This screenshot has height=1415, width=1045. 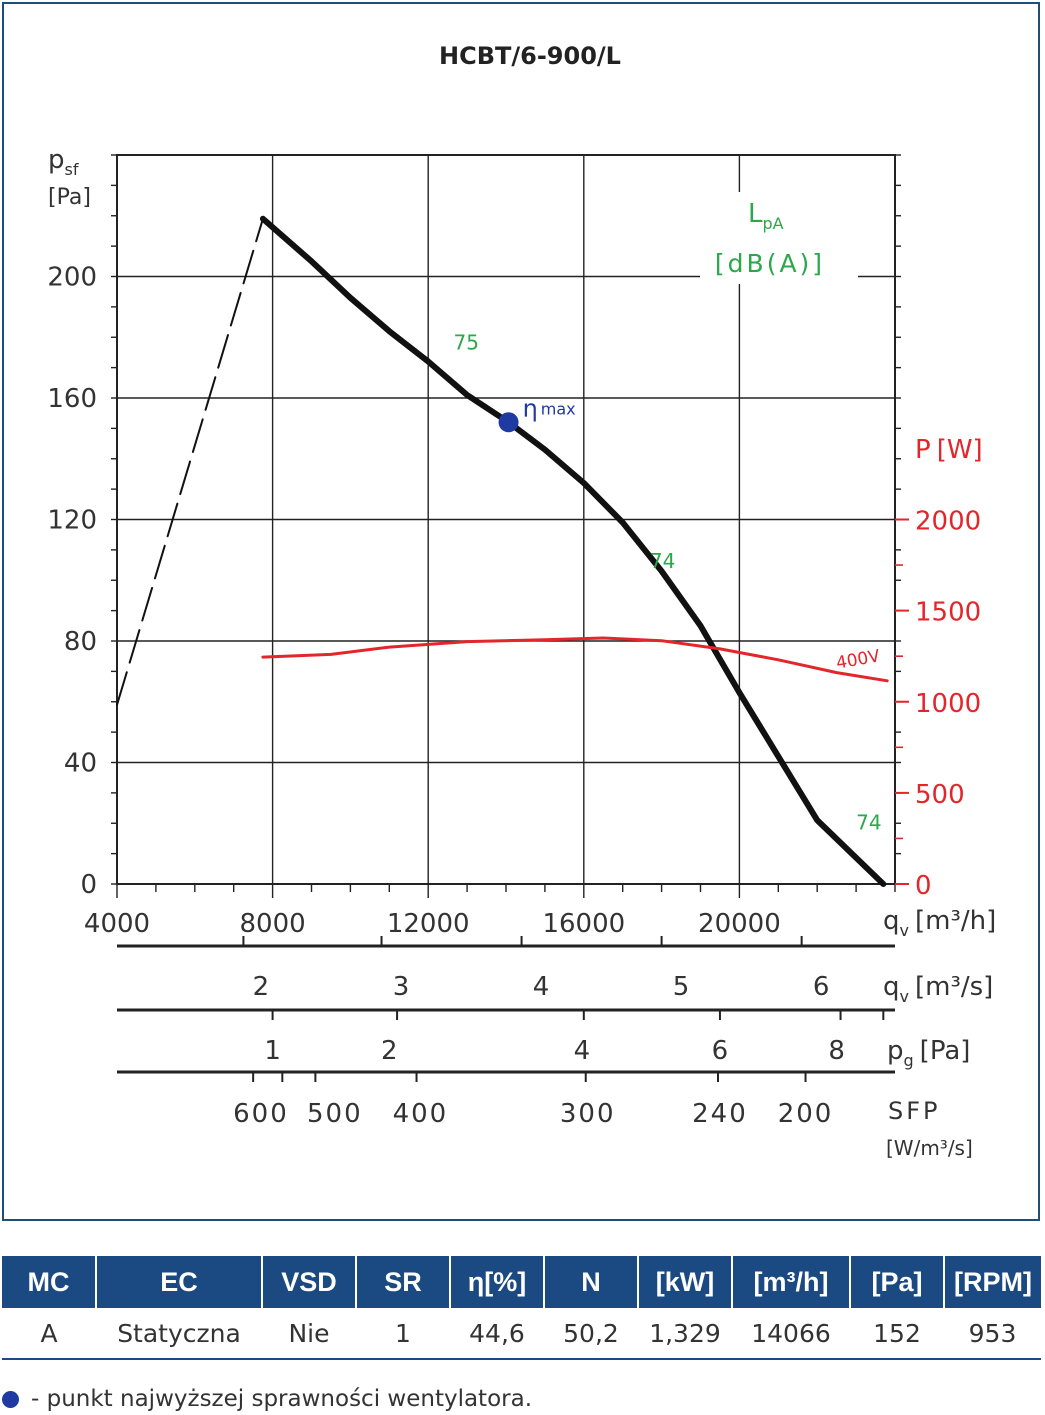 I want to click on qv-m3s-label: qv [m³/s], so click(x=938, y=989).